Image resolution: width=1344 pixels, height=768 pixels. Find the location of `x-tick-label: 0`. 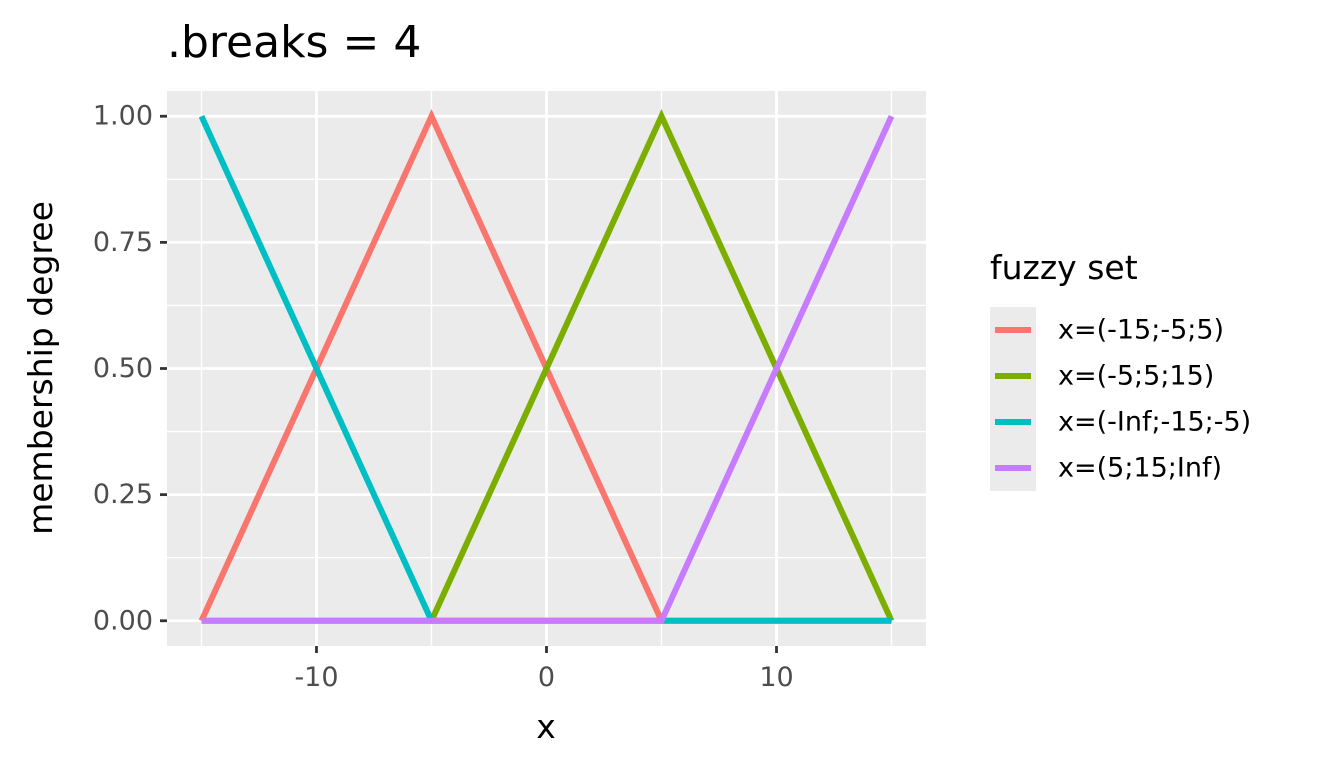

x-tick-label: 0 is located at coordinates (546, 677).